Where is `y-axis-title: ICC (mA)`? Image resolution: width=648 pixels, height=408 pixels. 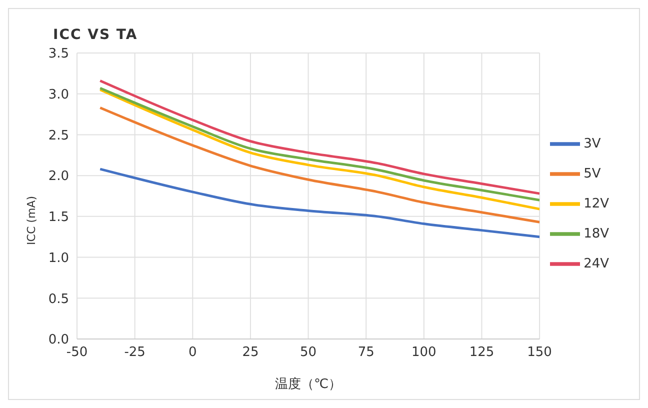 y-axis-title: ICC (mA) is located at coordinates (31, 220).